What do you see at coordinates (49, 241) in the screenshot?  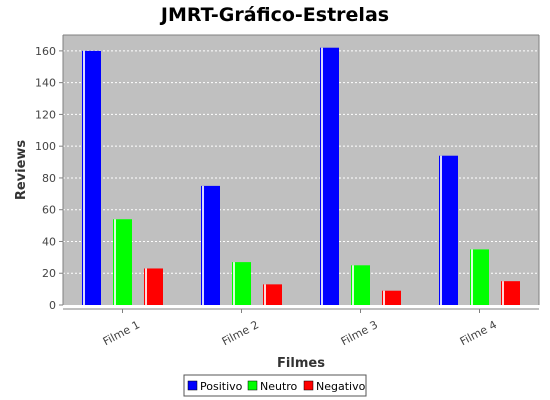 I see `y-tick-label: 40` at bounding box center [49, 241].